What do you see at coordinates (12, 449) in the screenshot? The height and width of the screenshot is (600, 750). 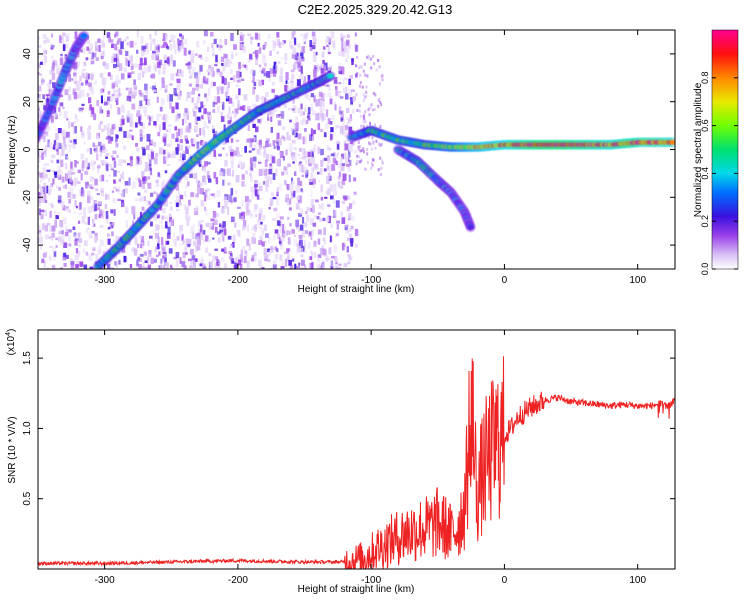 I see `snr-y-label: SNR (10 * V/V)` at bounding box center [12, 449].